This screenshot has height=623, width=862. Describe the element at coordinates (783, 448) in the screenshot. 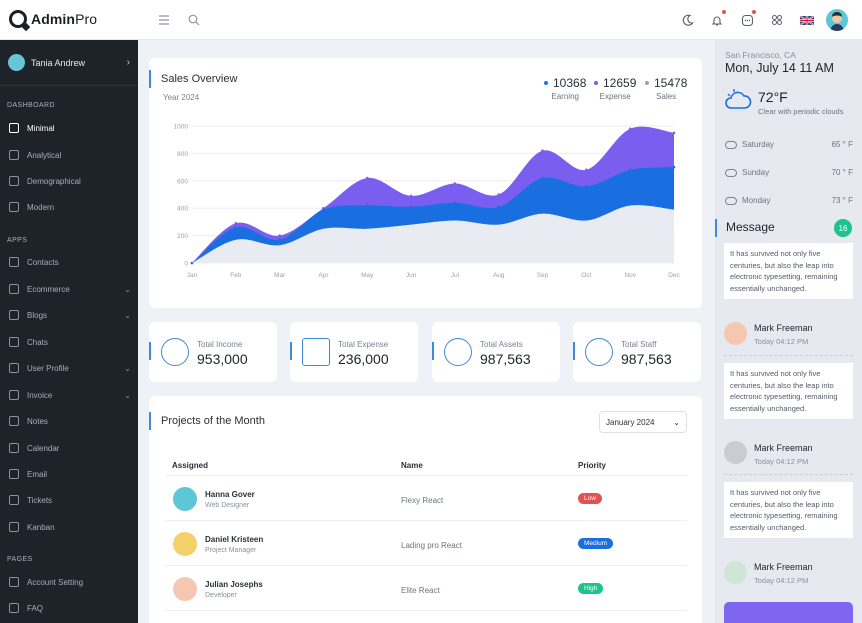

I see `message-sender: Mark Freeman` at that location.